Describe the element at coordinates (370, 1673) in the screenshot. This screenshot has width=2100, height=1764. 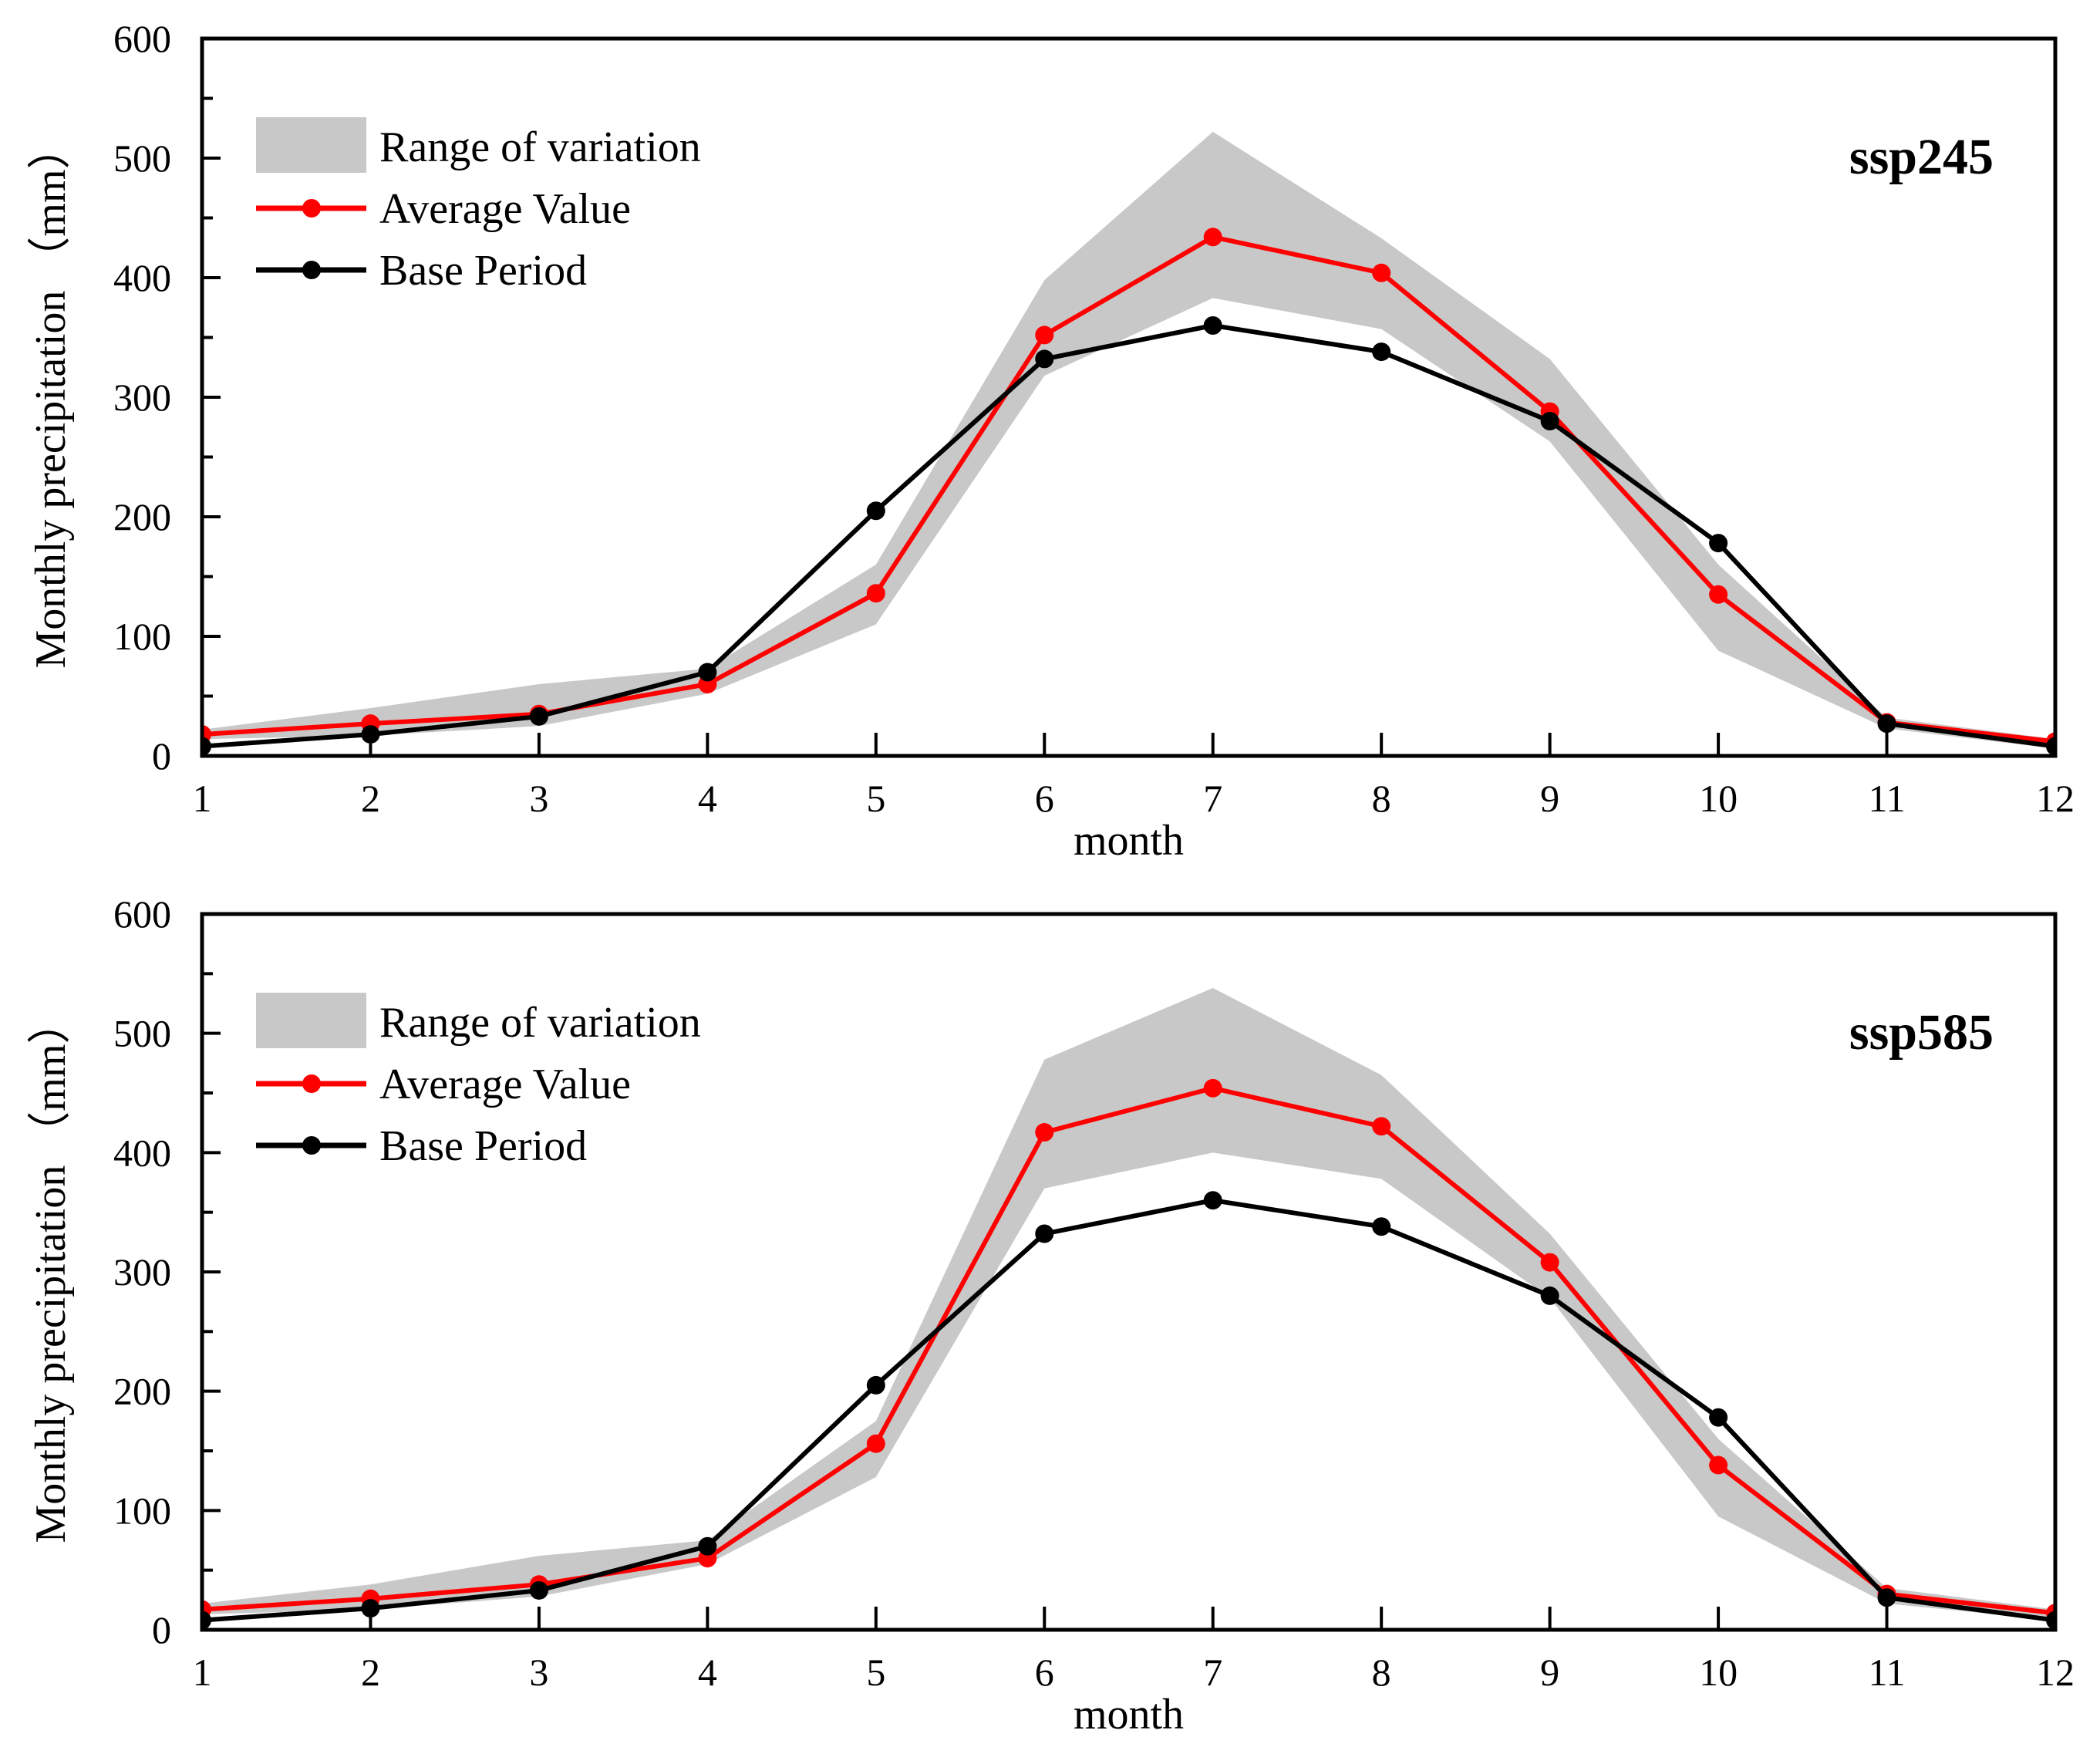
I see `x-tick-label: 2` at that location.